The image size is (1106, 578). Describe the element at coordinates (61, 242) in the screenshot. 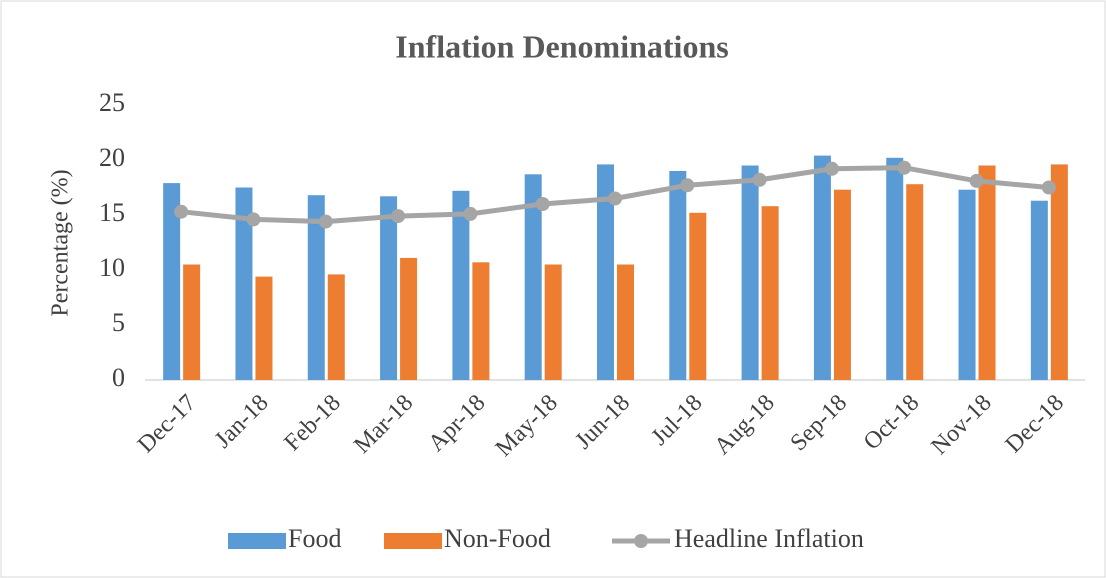

I see `y-axis-label: Percentage (%)` at that location.